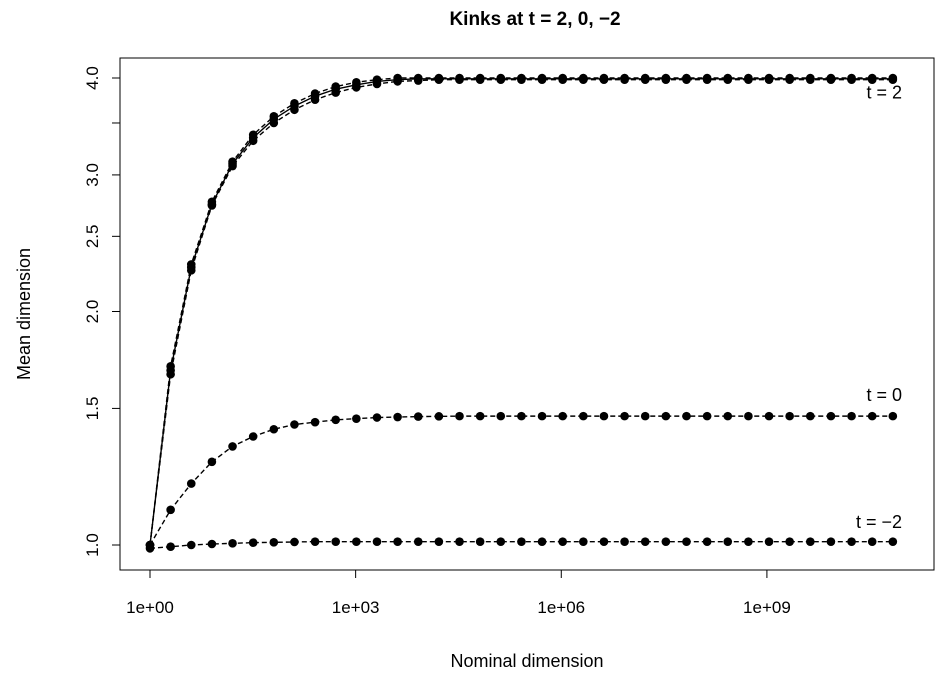 Image resolution: width=948 pixels, height=675 pixels. I want to click on y-axis: 1.0 1.5 2.0 2.5 3.0 4.0, so click(102, 311).